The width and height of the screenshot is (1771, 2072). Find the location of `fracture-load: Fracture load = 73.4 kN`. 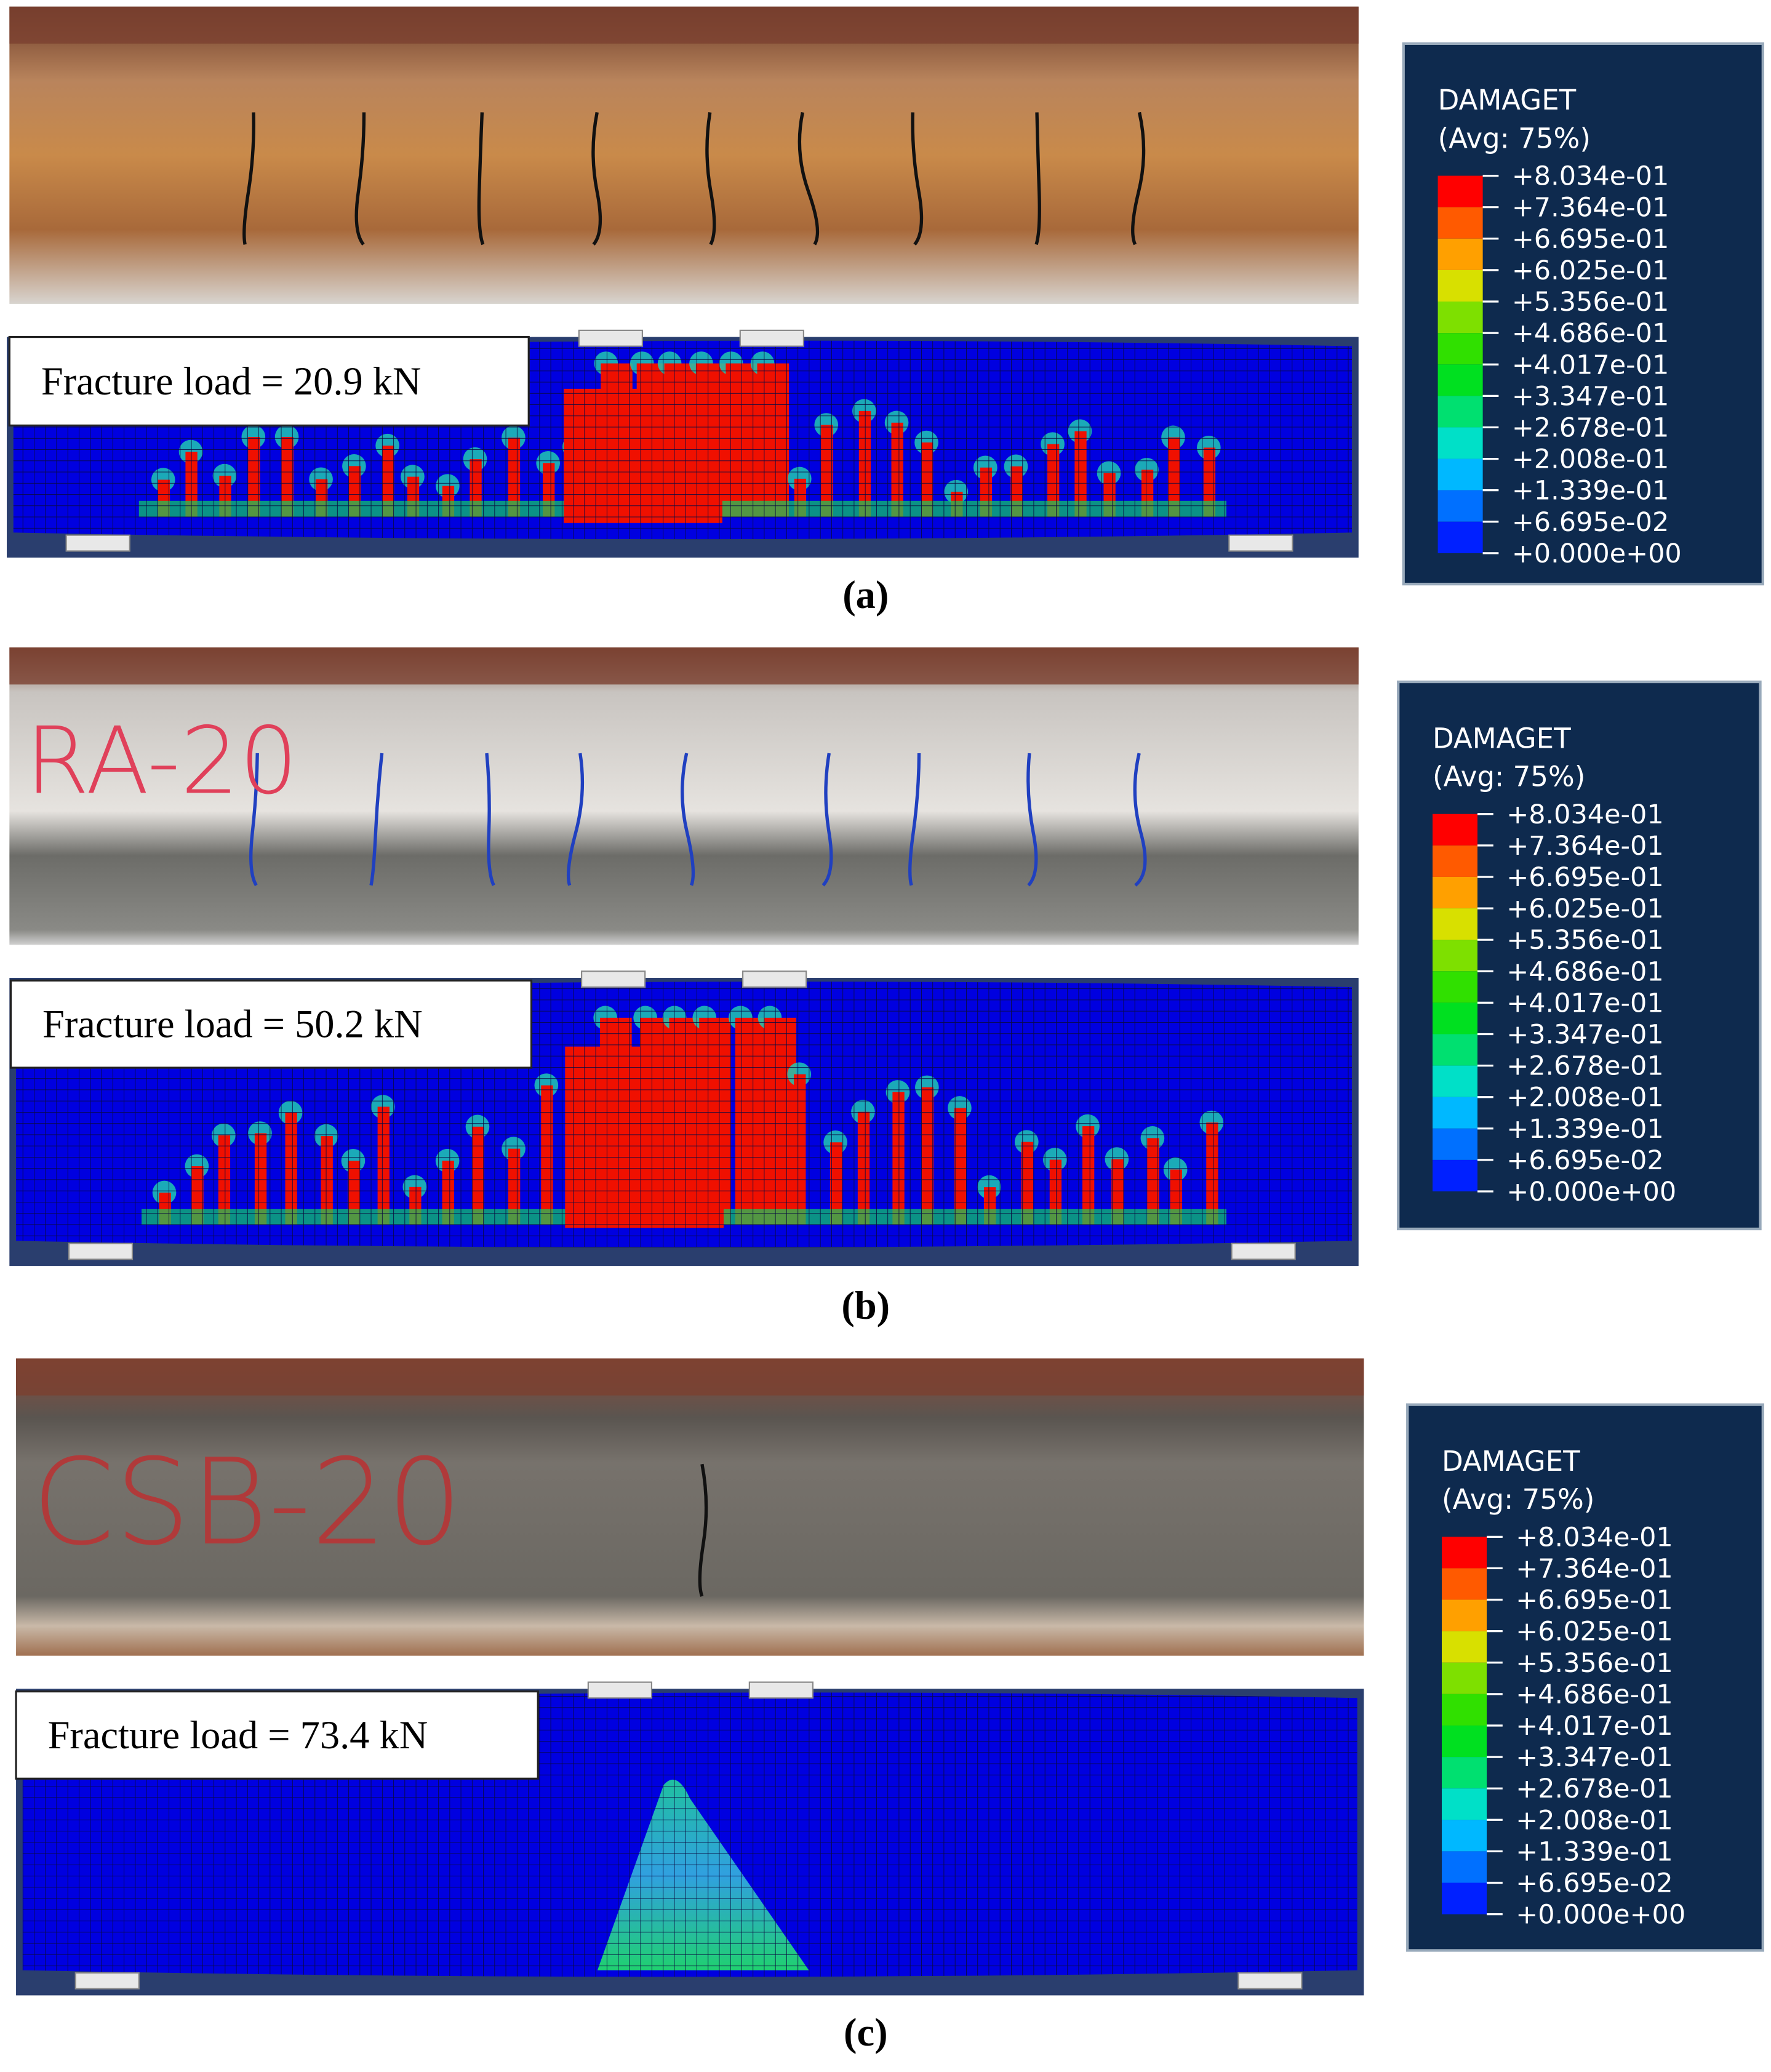

fracture-load: Fracture load = 73.4 kN is located at coordinates (238, 1735).